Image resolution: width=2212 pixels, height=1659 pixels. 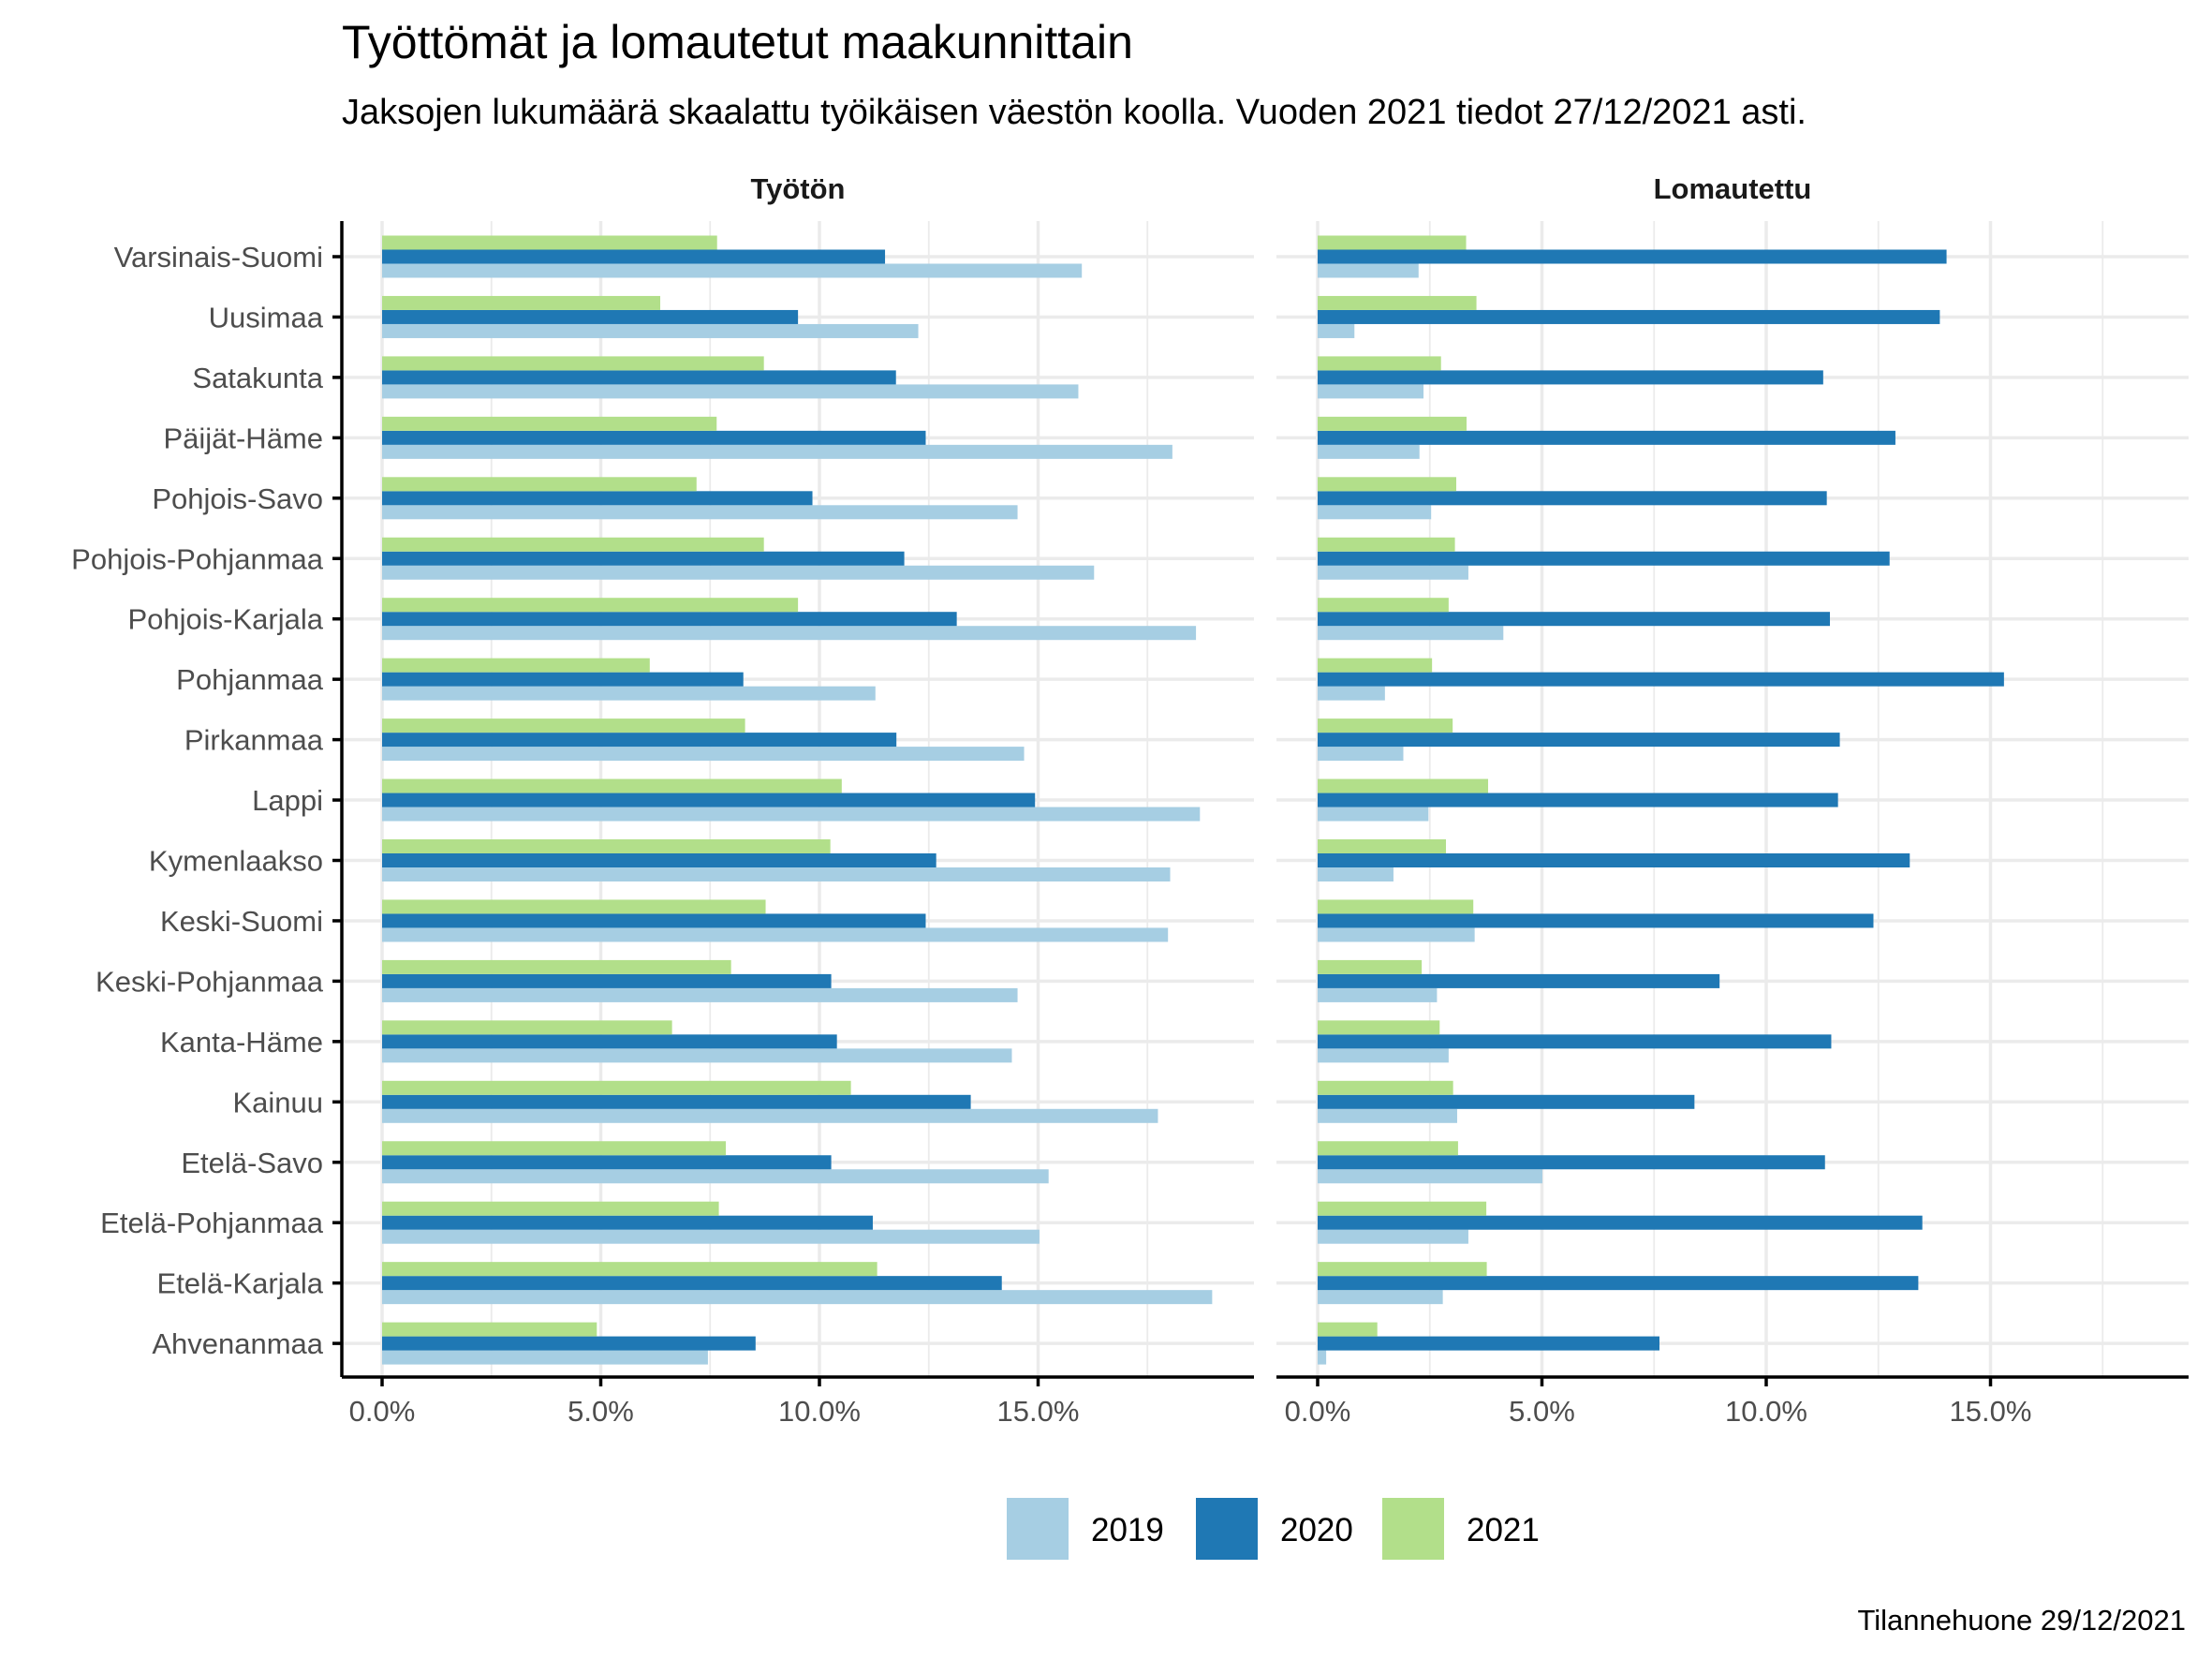 What do you see at coordinates (287, 800) in the screenshot?
I see `y-tick-label: Lappi` at bounding box center [287, 800].